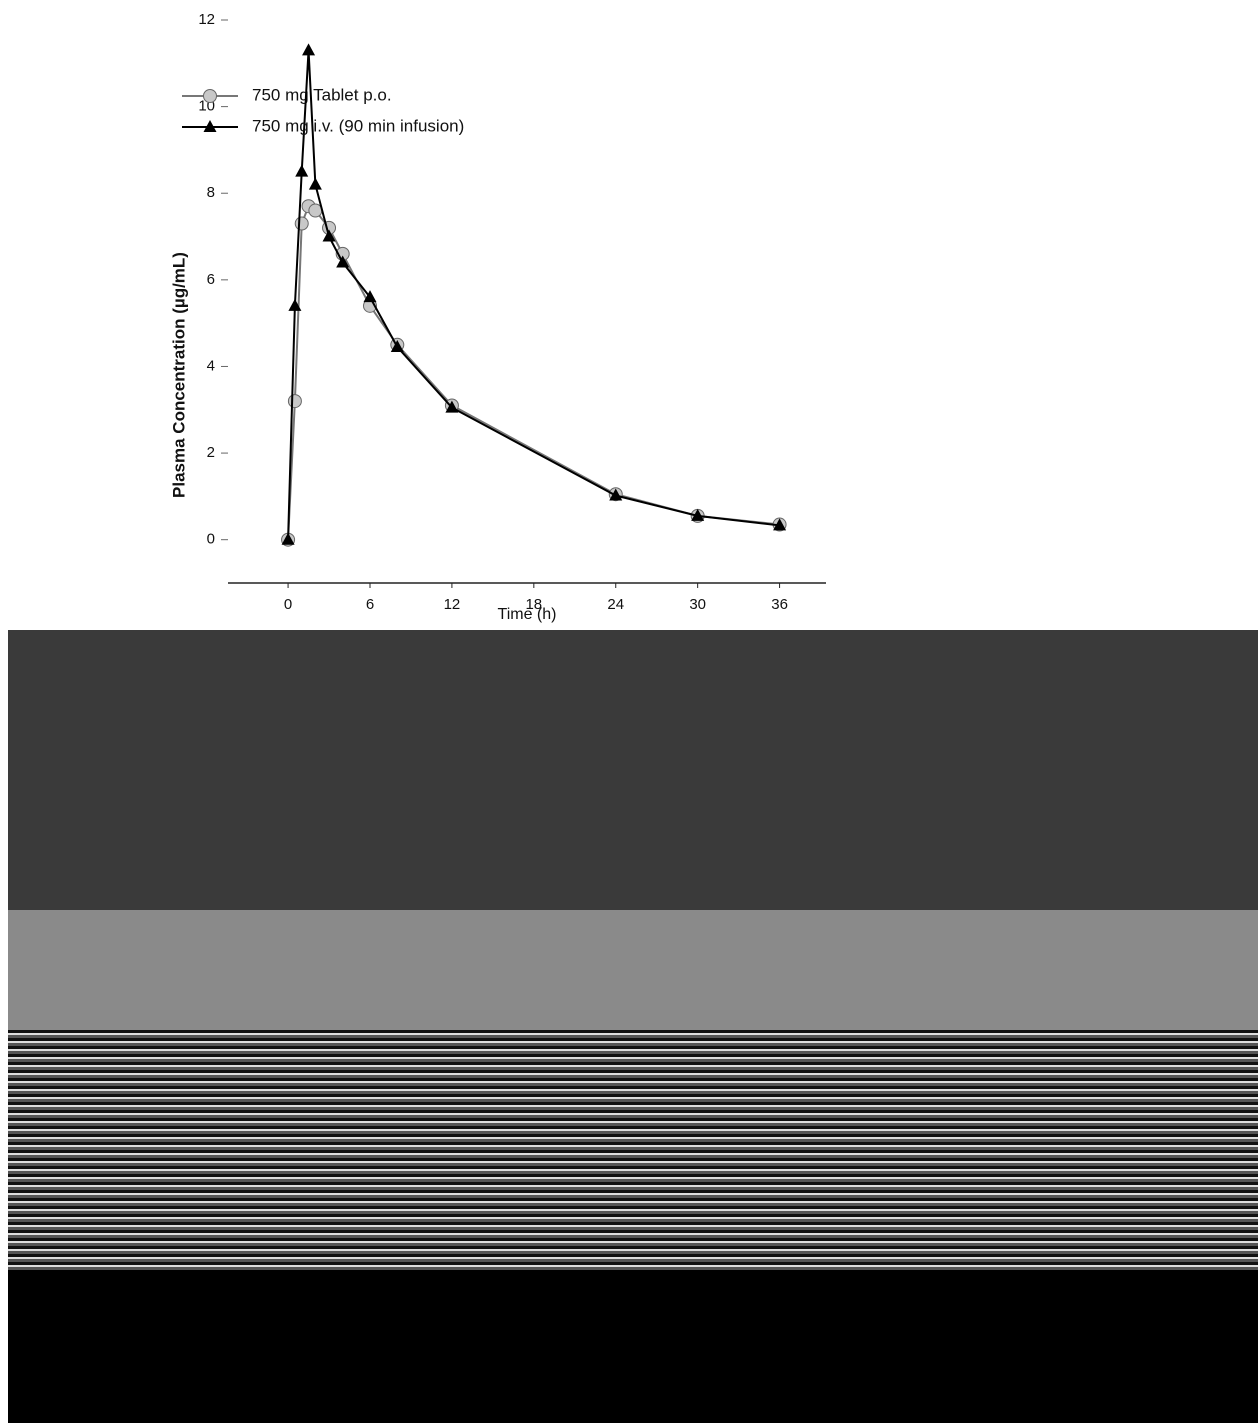 The image size is (1258, 1423). I want to click on x-tick-label: 18, so click(533, 604).